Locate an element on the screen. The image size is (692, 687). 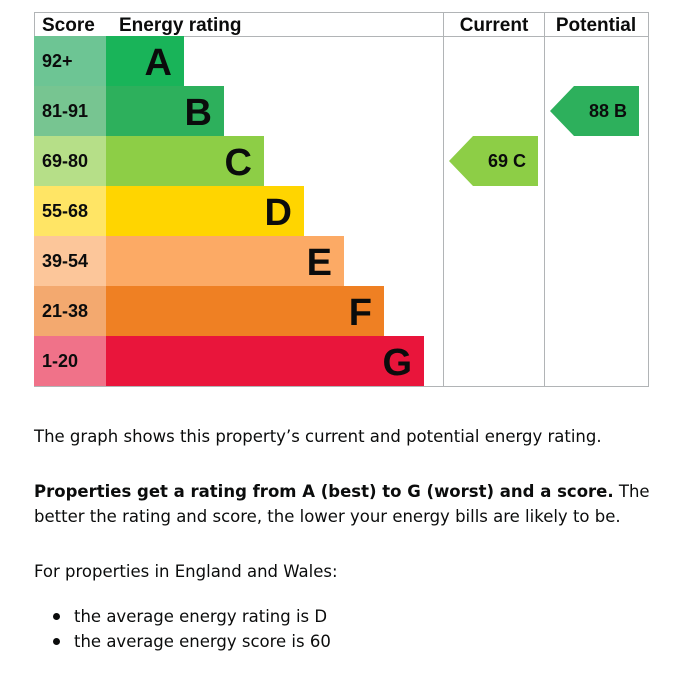
average-rating-item: the average energy rating is D is located at coordinates (192, 616).